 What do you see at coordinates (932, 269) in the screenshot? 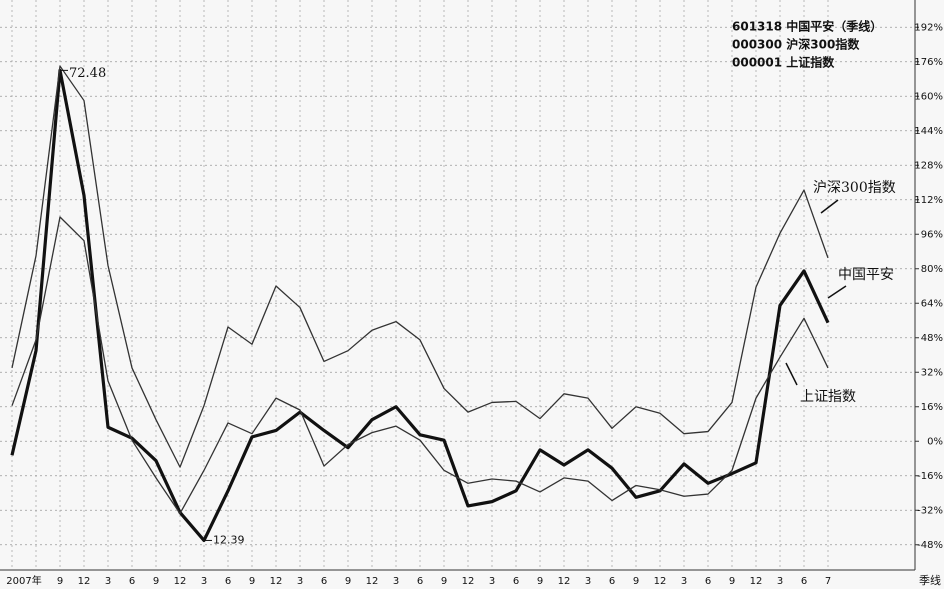
I see `y-tick-label: 80%` at bounding box center [932, 269].